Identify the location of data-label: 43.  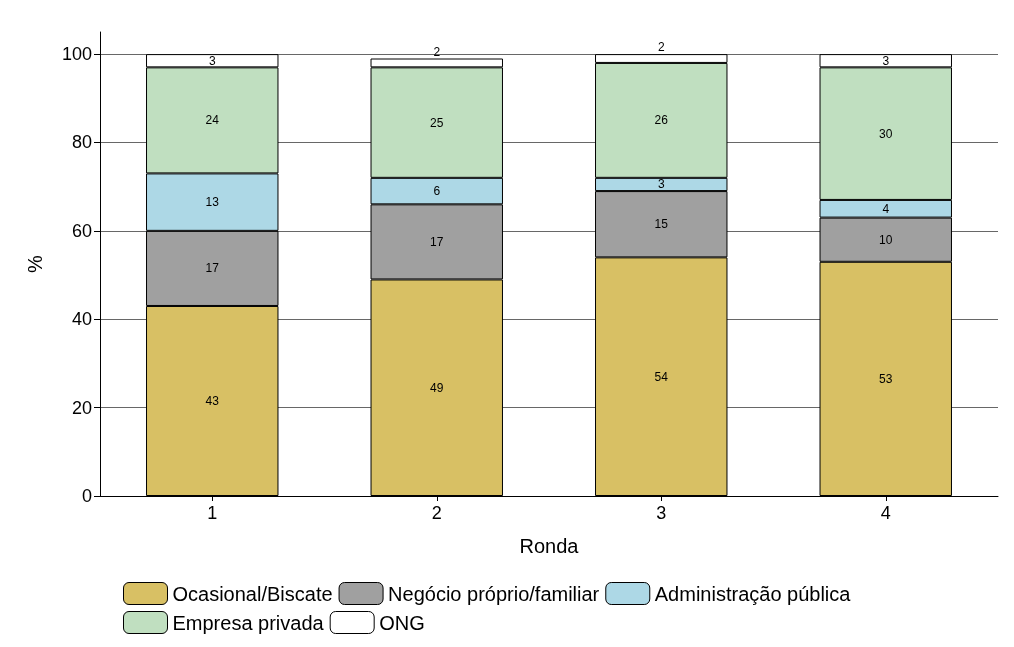
(212, 400).